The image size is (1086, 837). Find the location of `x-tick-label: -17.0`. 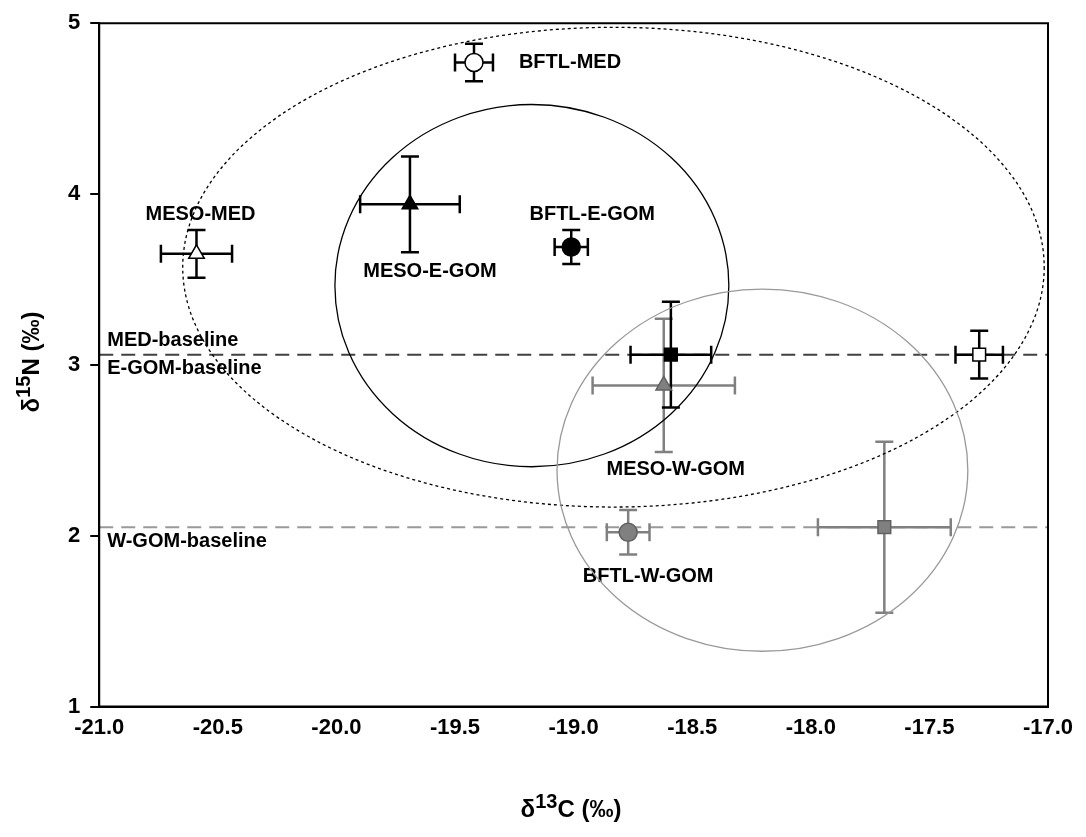

x-tick-label: -17.0 is located at coordinates (1048, 726).